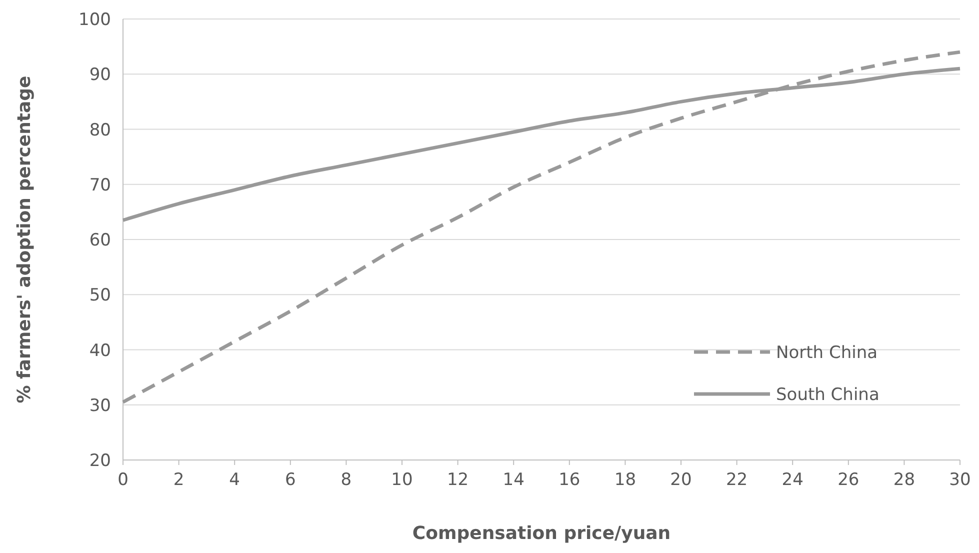  I want to click on x-tick-label: 14, so click(513, 480).